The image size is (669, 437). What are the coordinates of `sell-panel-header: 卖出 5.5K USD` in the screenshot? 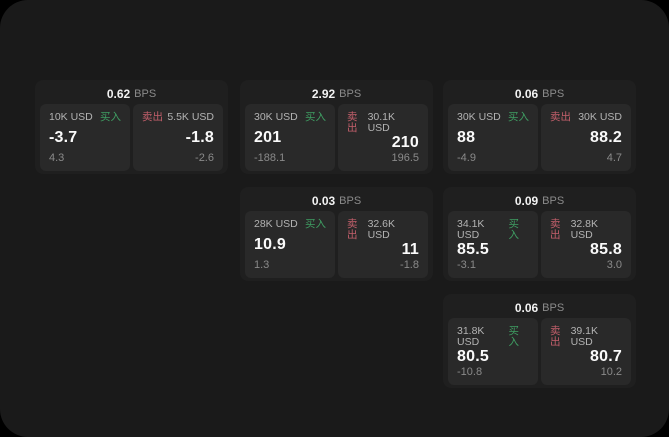 It's located at (178, 117).